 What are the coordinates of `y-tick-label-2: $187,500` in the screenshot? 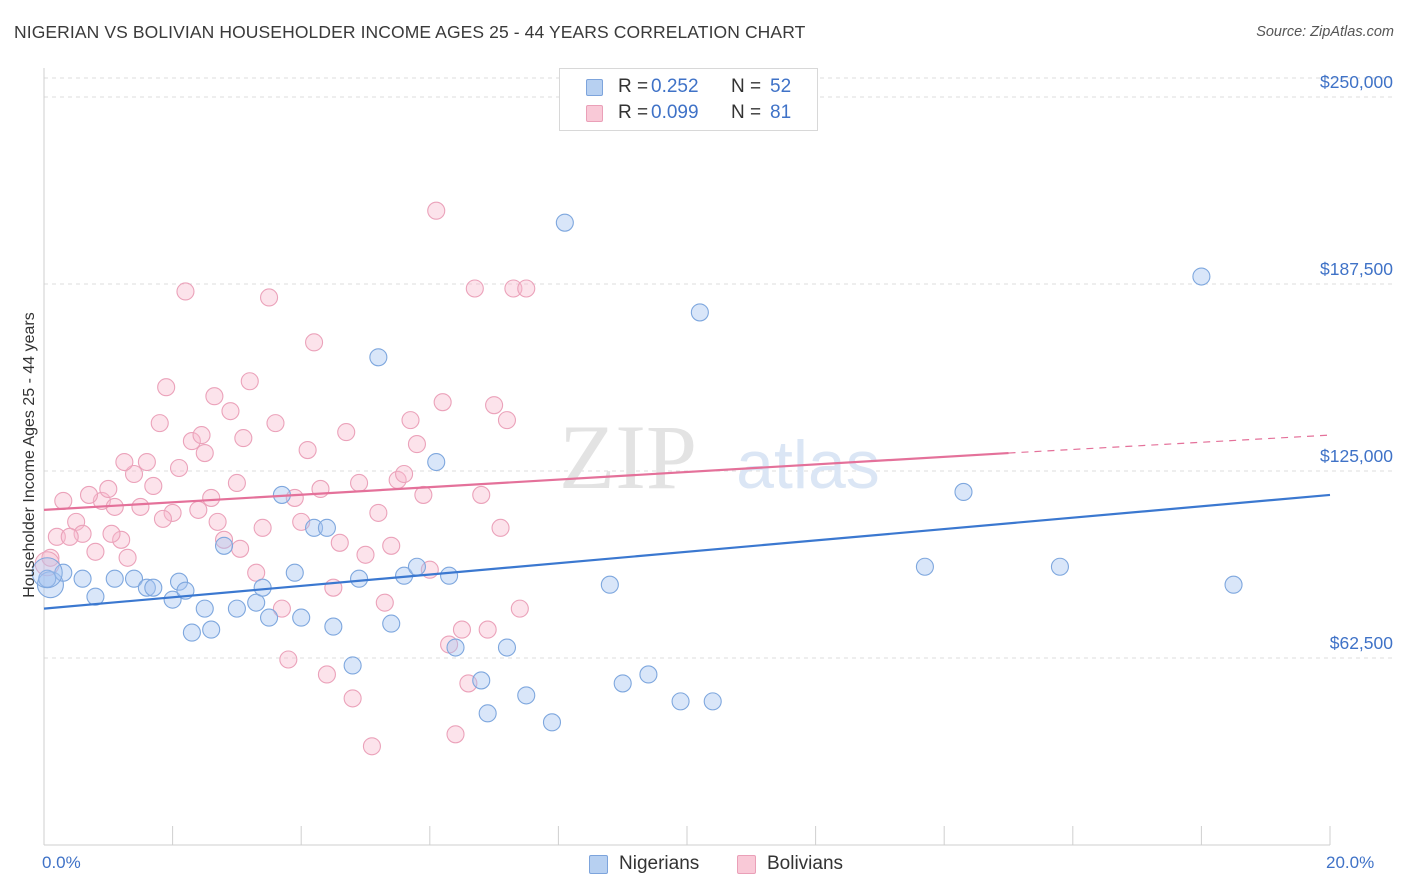 It's located at (1356, 269).